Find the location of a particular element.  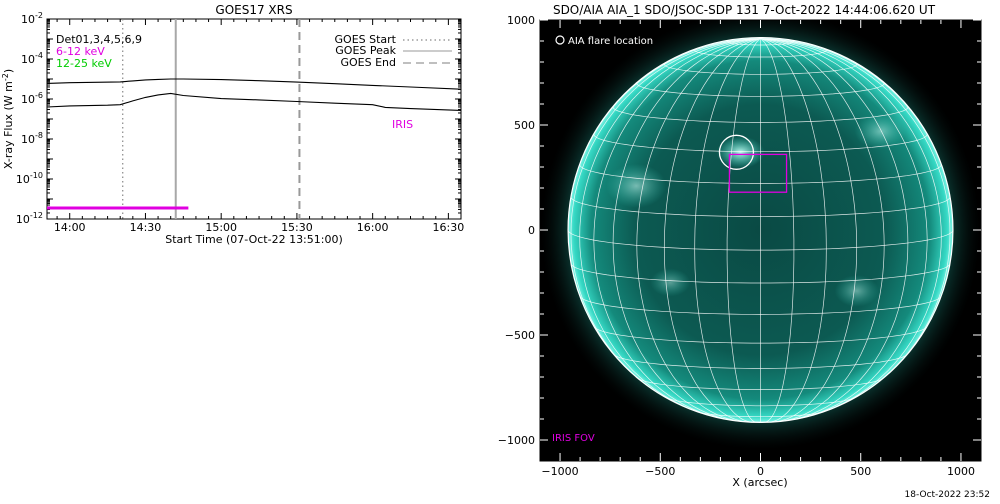

y-tick-label: 10⁻¹⁰ is located at coordinates (29, 178).